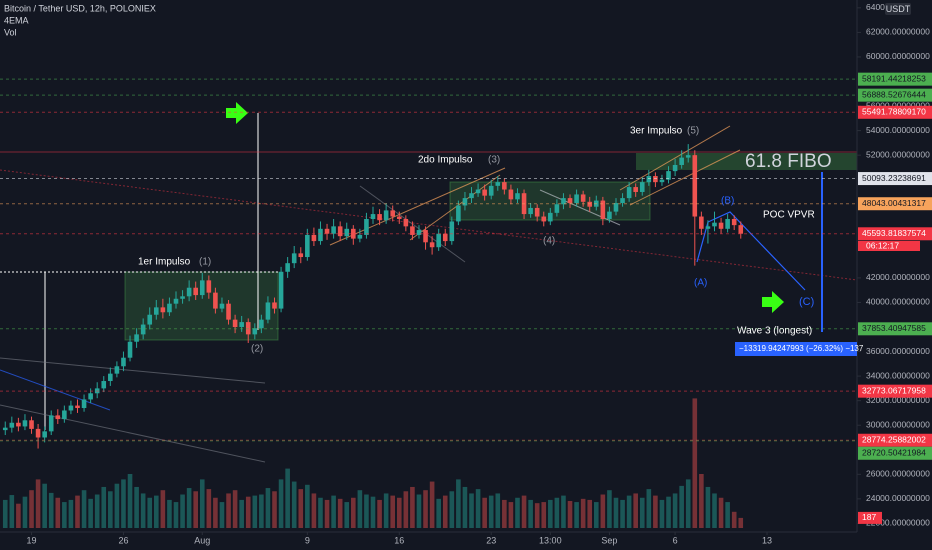 The width and height of the screenshot is (932, 550). Describe the element at coordinates (10, 32) in the screenshot. I see `indicator: Vol` at that location.